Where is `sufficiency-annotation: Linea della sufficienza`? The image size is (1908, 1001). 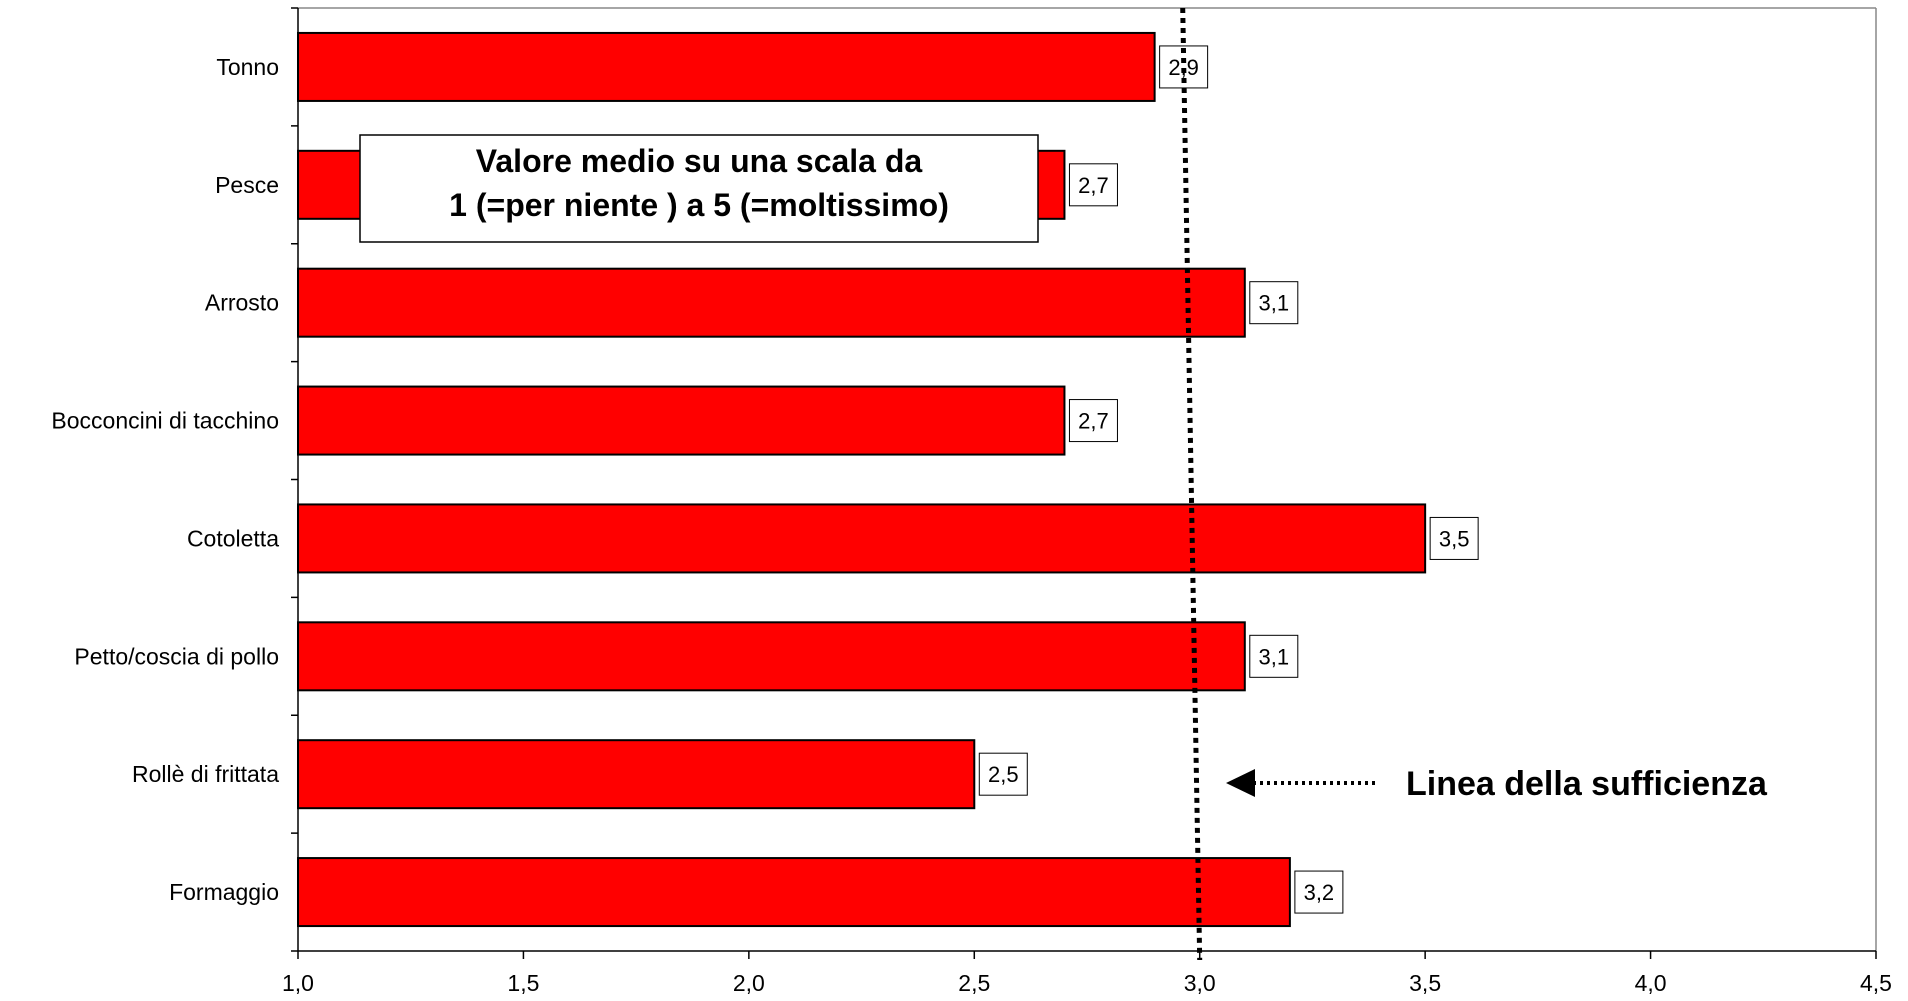
sufficiency-annotation: Linea della sufficienza is located at coordinates (1497, 784).